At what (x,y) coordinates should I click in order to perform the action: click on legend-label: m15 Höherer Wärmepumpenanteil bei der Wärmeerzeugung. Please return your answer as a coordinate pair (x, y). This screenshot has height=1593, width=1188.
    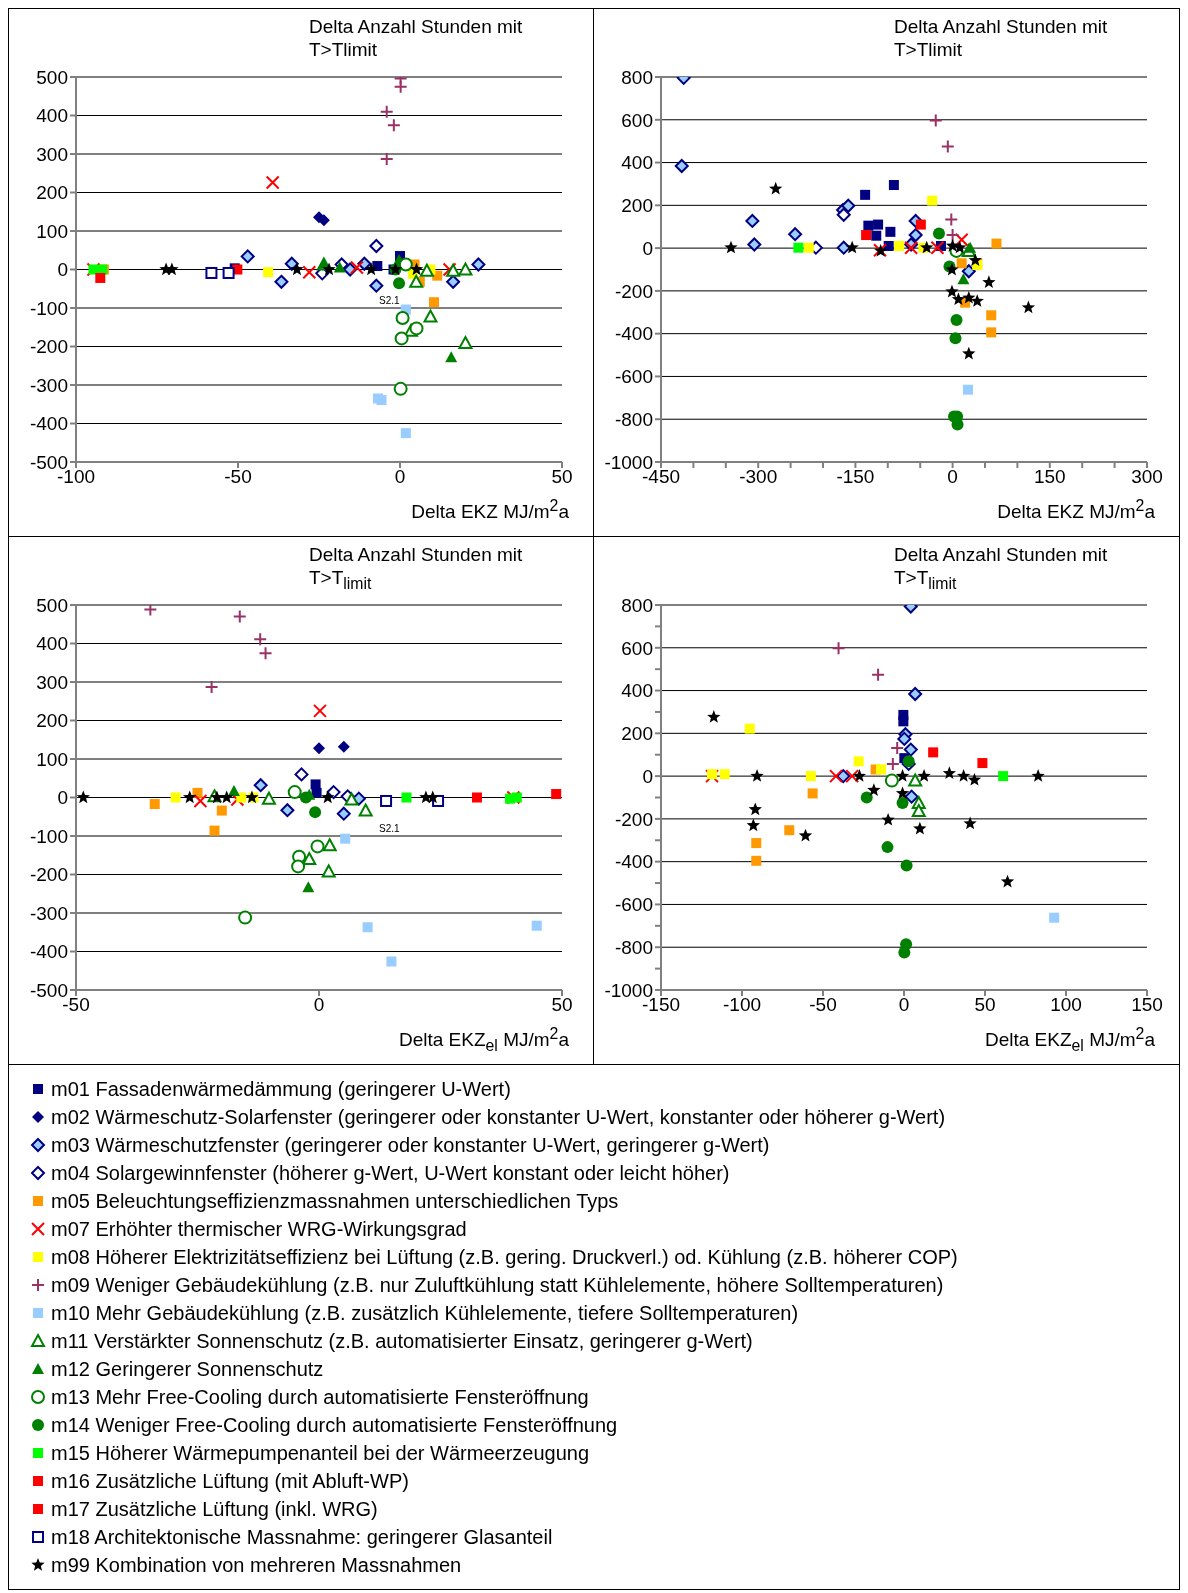
    Looking at the image, I should click on (320, 1453).